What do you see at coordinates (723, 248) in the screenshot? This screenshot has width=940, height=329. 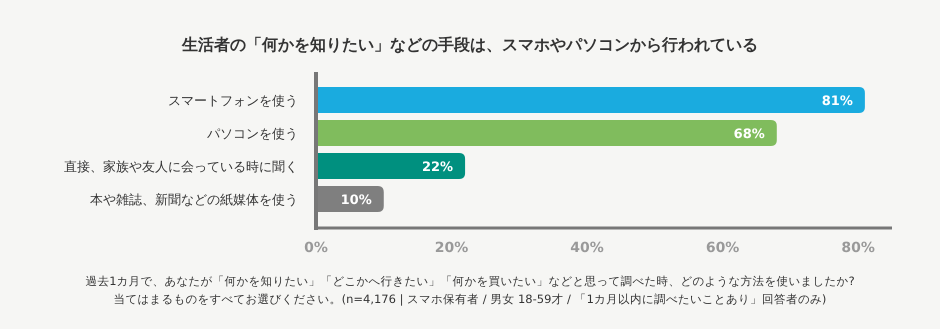 I see `x-tick-label: 60%` at bounding box center [723, 248].